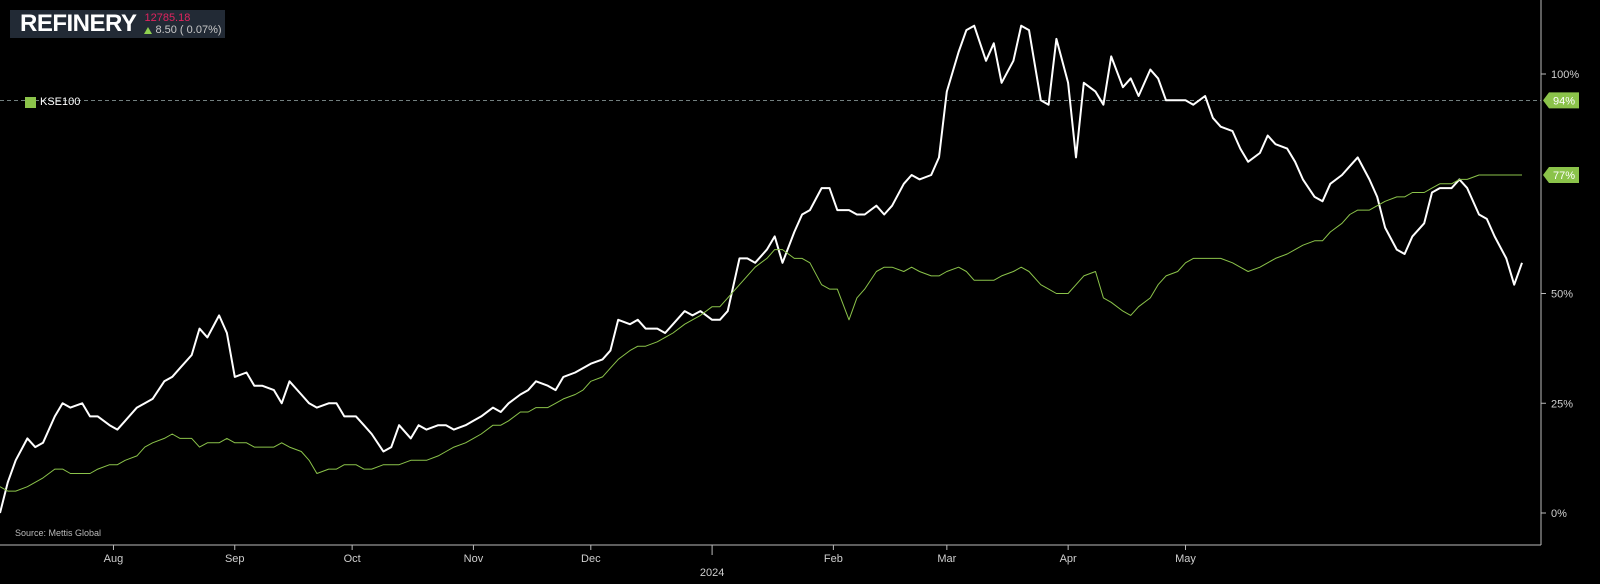 This screenshot has height=584, width=1600. I want to click on x-tick-label: Feb, so click(833, 559).